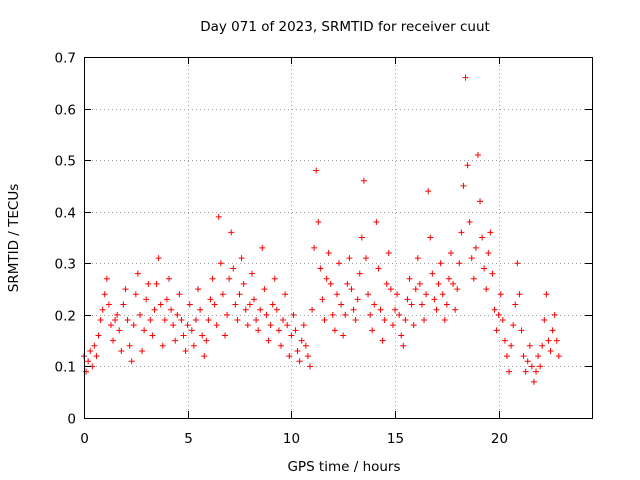  I want to click on x-tick-label: 10, so click(291, 439).